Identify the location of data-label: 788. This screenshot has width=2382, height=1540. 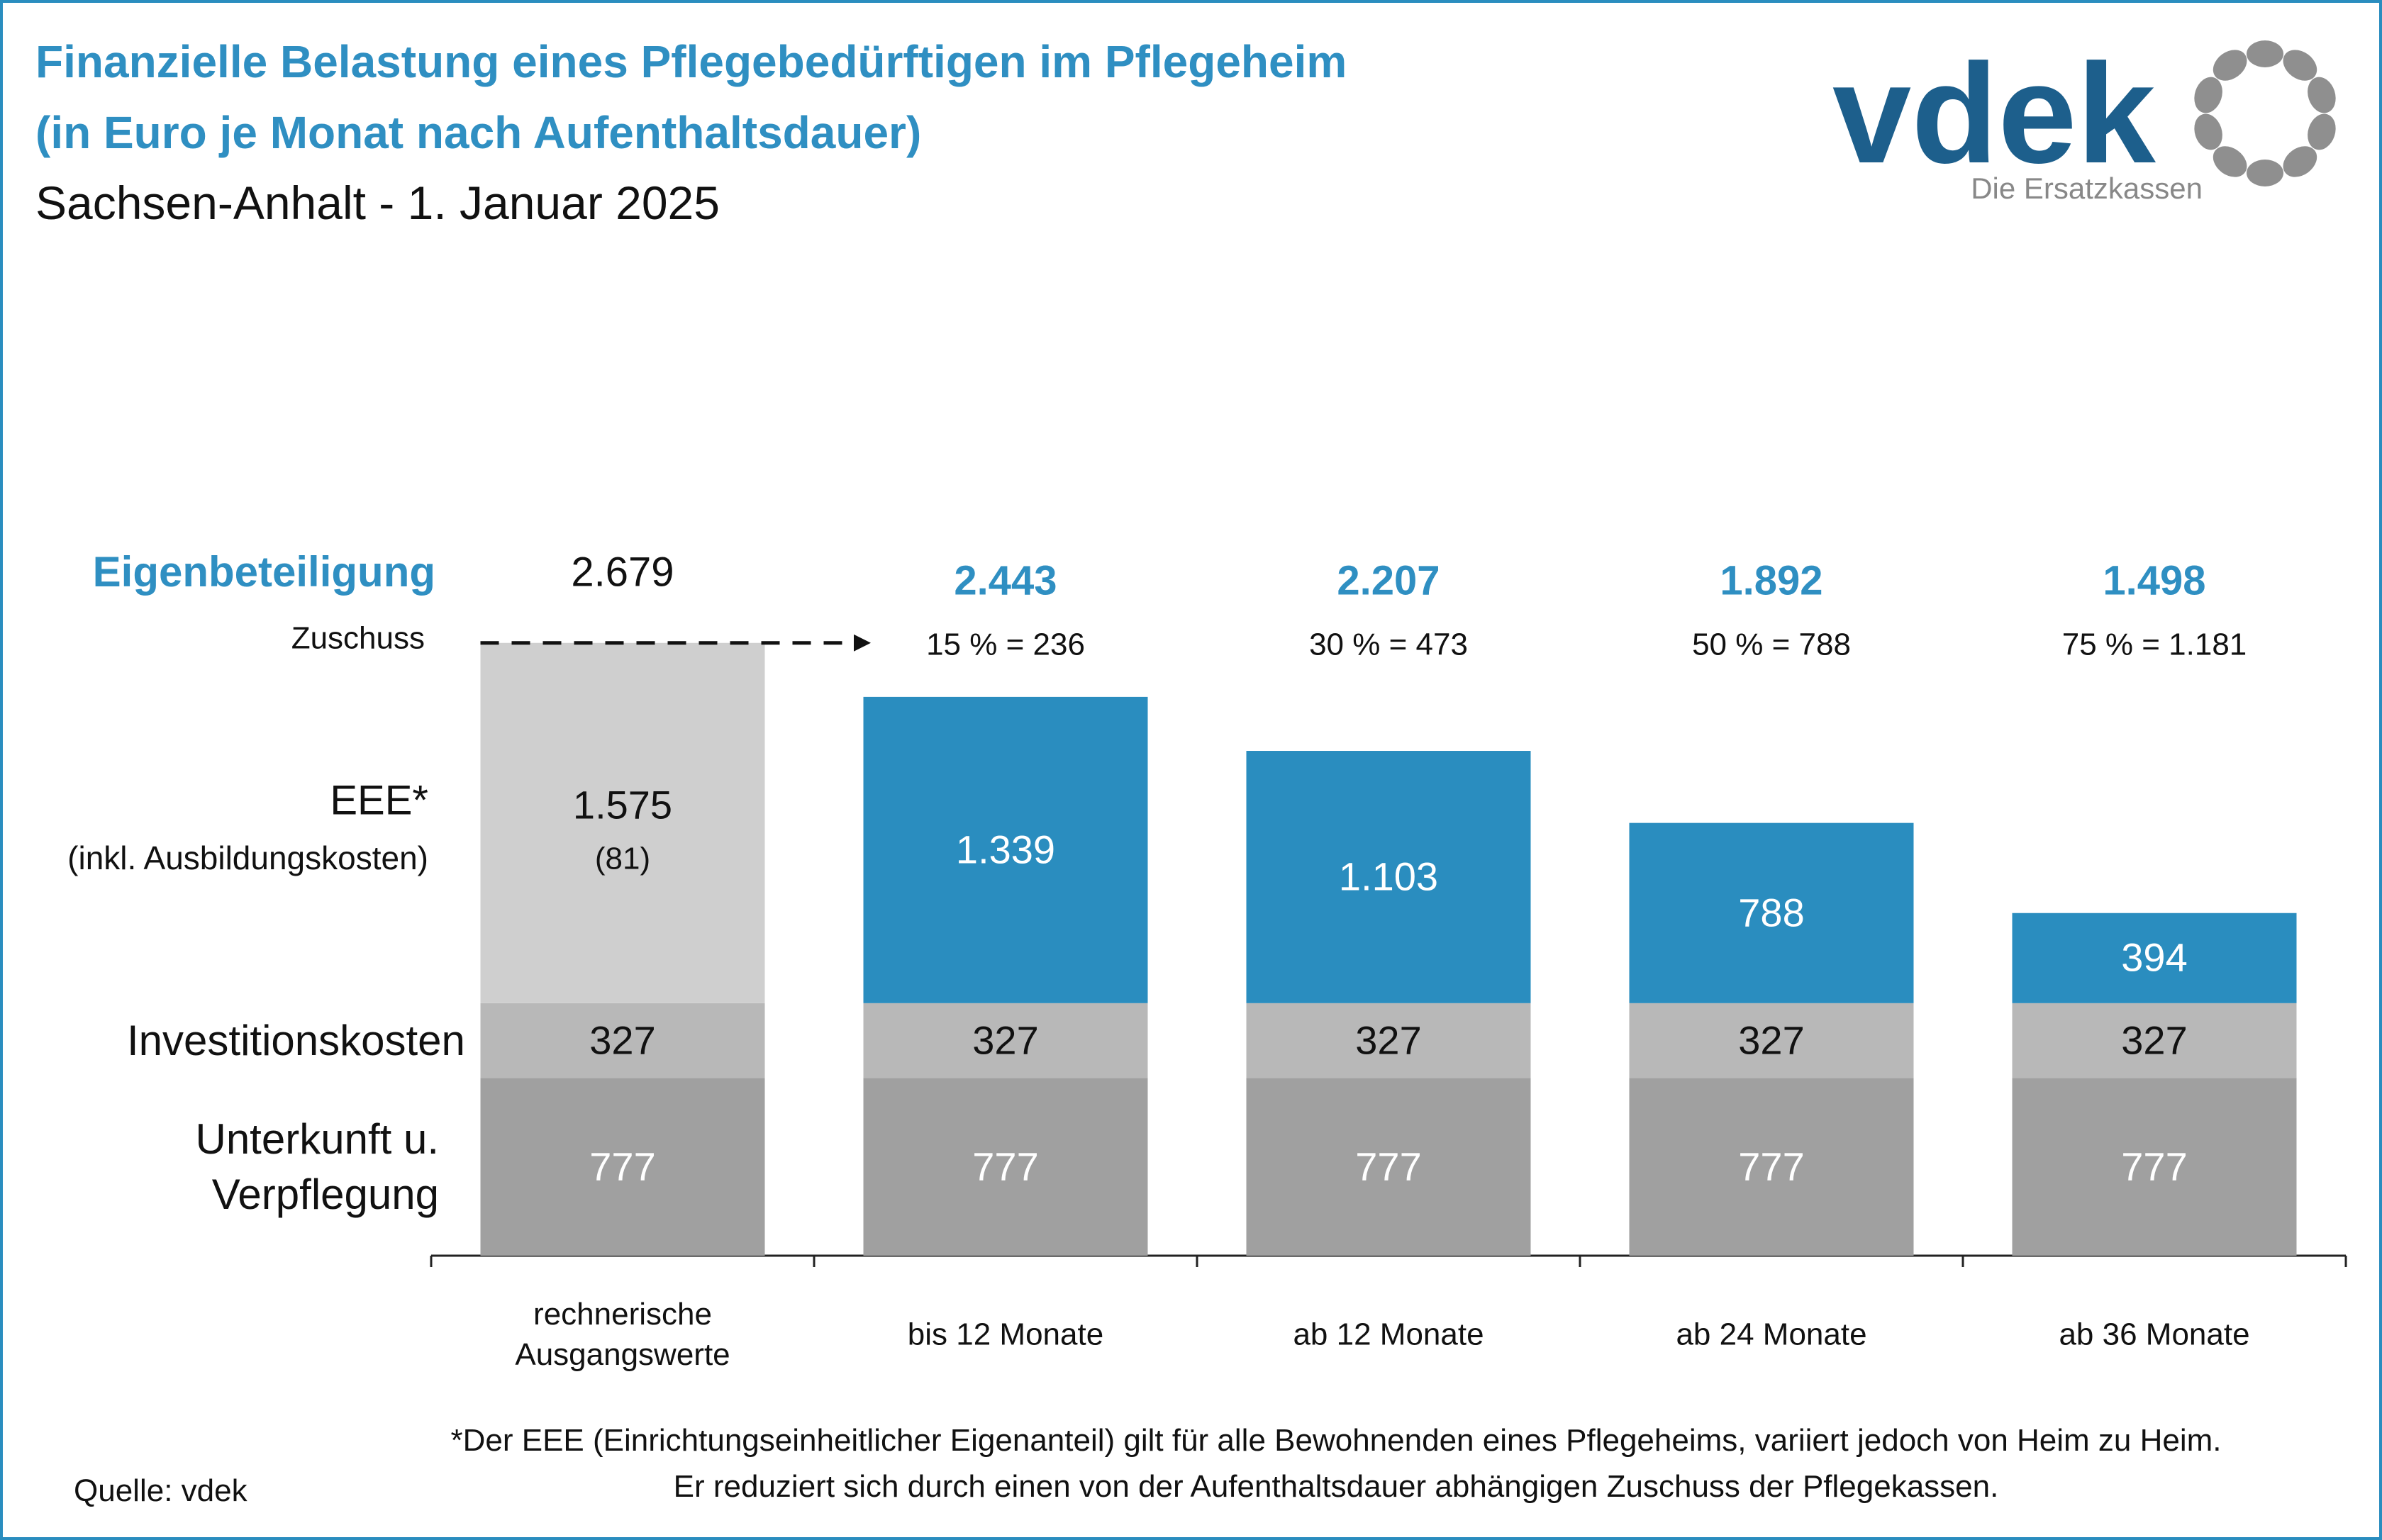
(1771, 912).